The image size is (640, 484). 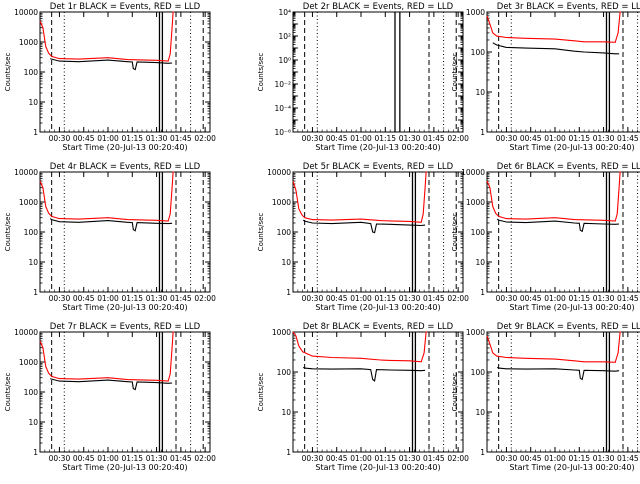 I want to click on y-tick-label: 10⁴, so click(x=284, y=12).